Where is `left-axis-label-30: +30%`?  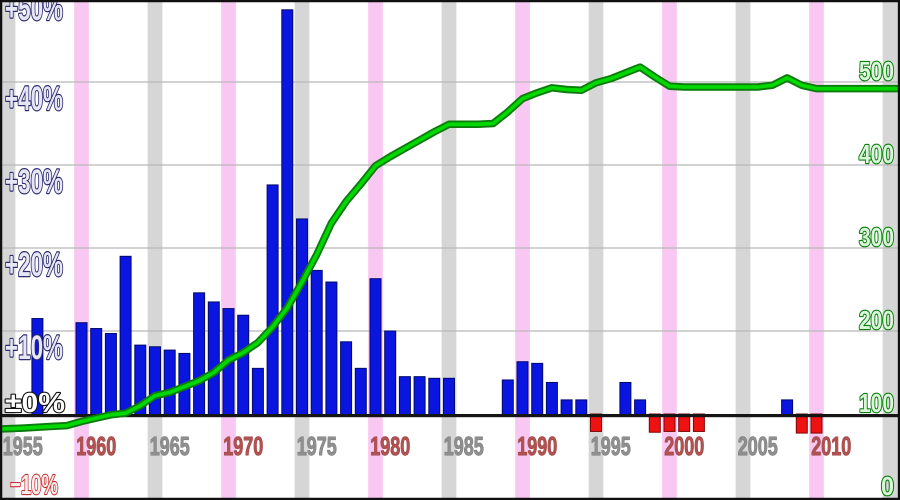
left-axis-label-30: +30% is located at coordinates (34, 182).